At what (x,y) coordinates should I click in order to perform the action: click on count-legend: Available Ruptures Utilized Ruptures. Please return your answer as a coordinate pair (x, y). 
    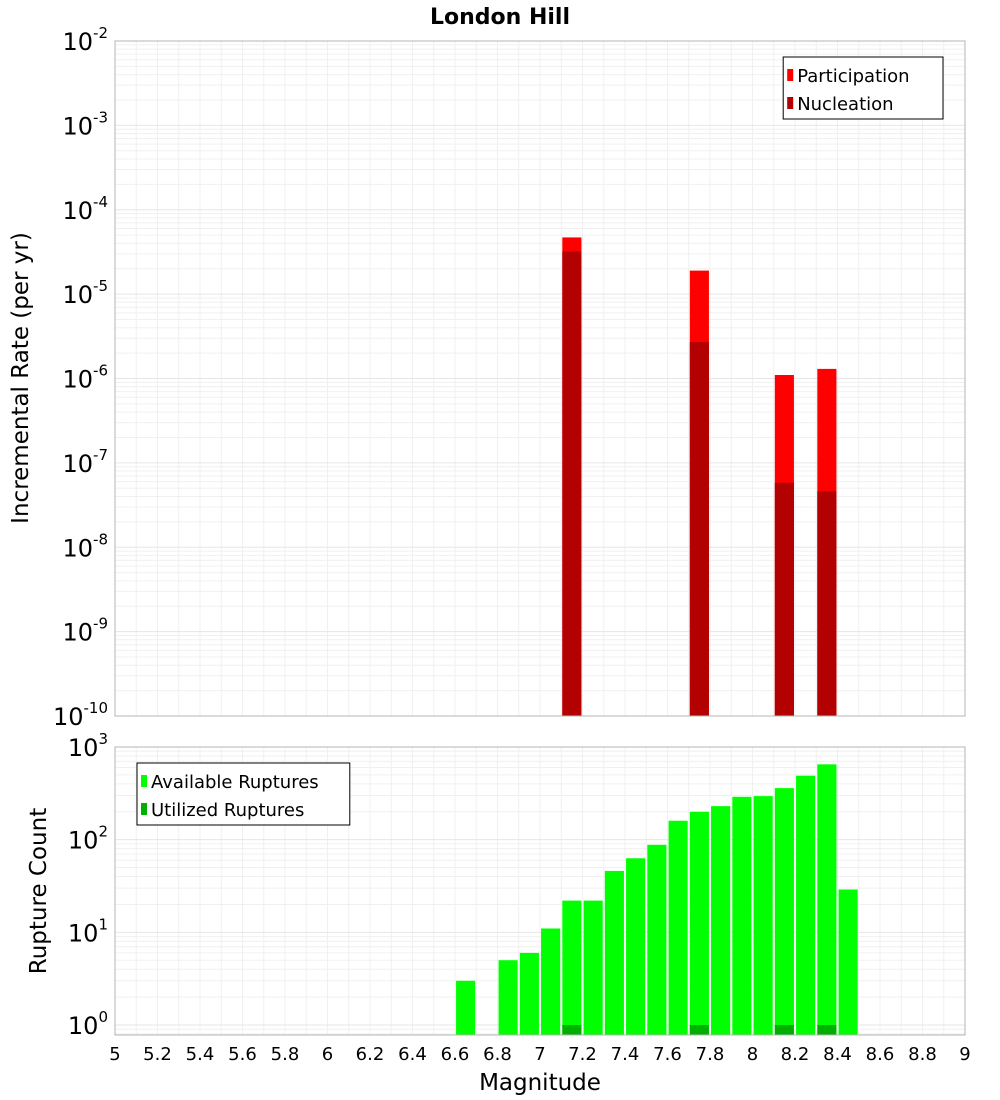
    Looking at the image, I should click on (243, 794).